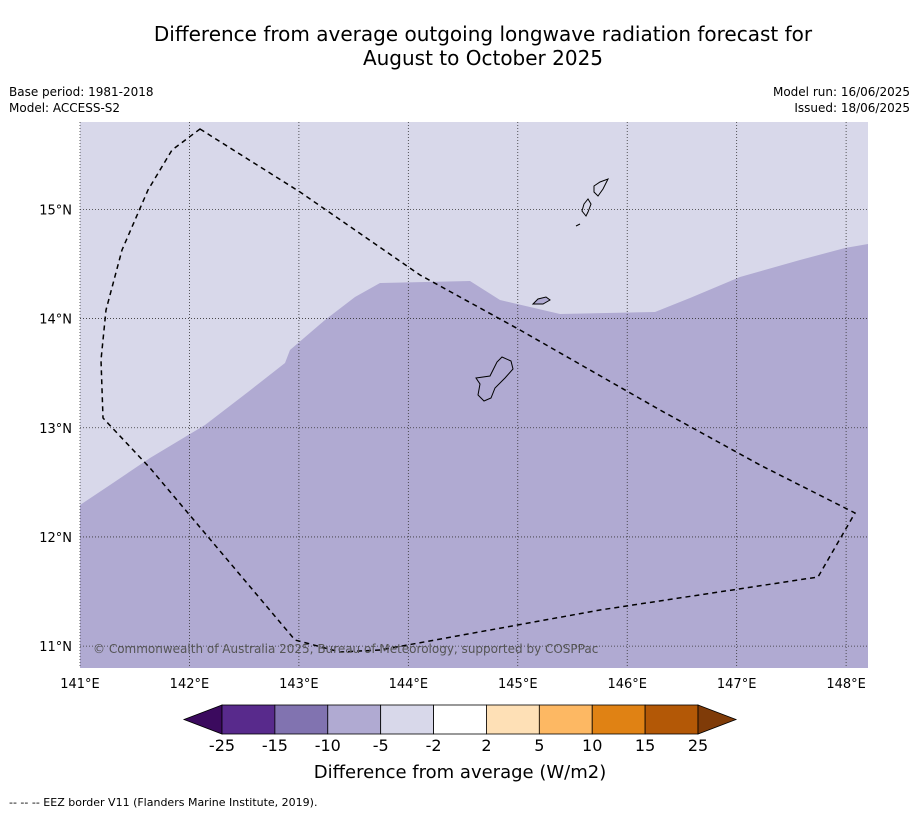 The height and width of the screenshot is (816, 919). I want to click on longitude-tick-label: 142°E, so click(190, 684).